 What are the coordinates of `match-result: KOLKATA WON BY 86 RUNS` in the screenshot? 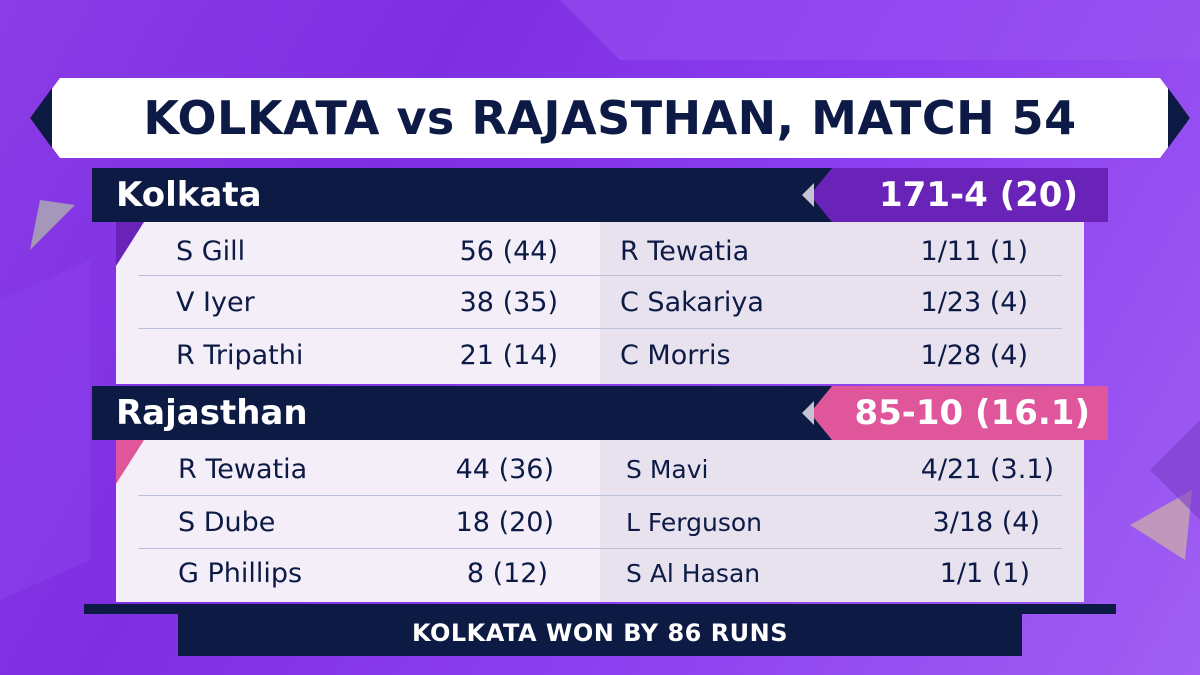 It's located at (600, 633).